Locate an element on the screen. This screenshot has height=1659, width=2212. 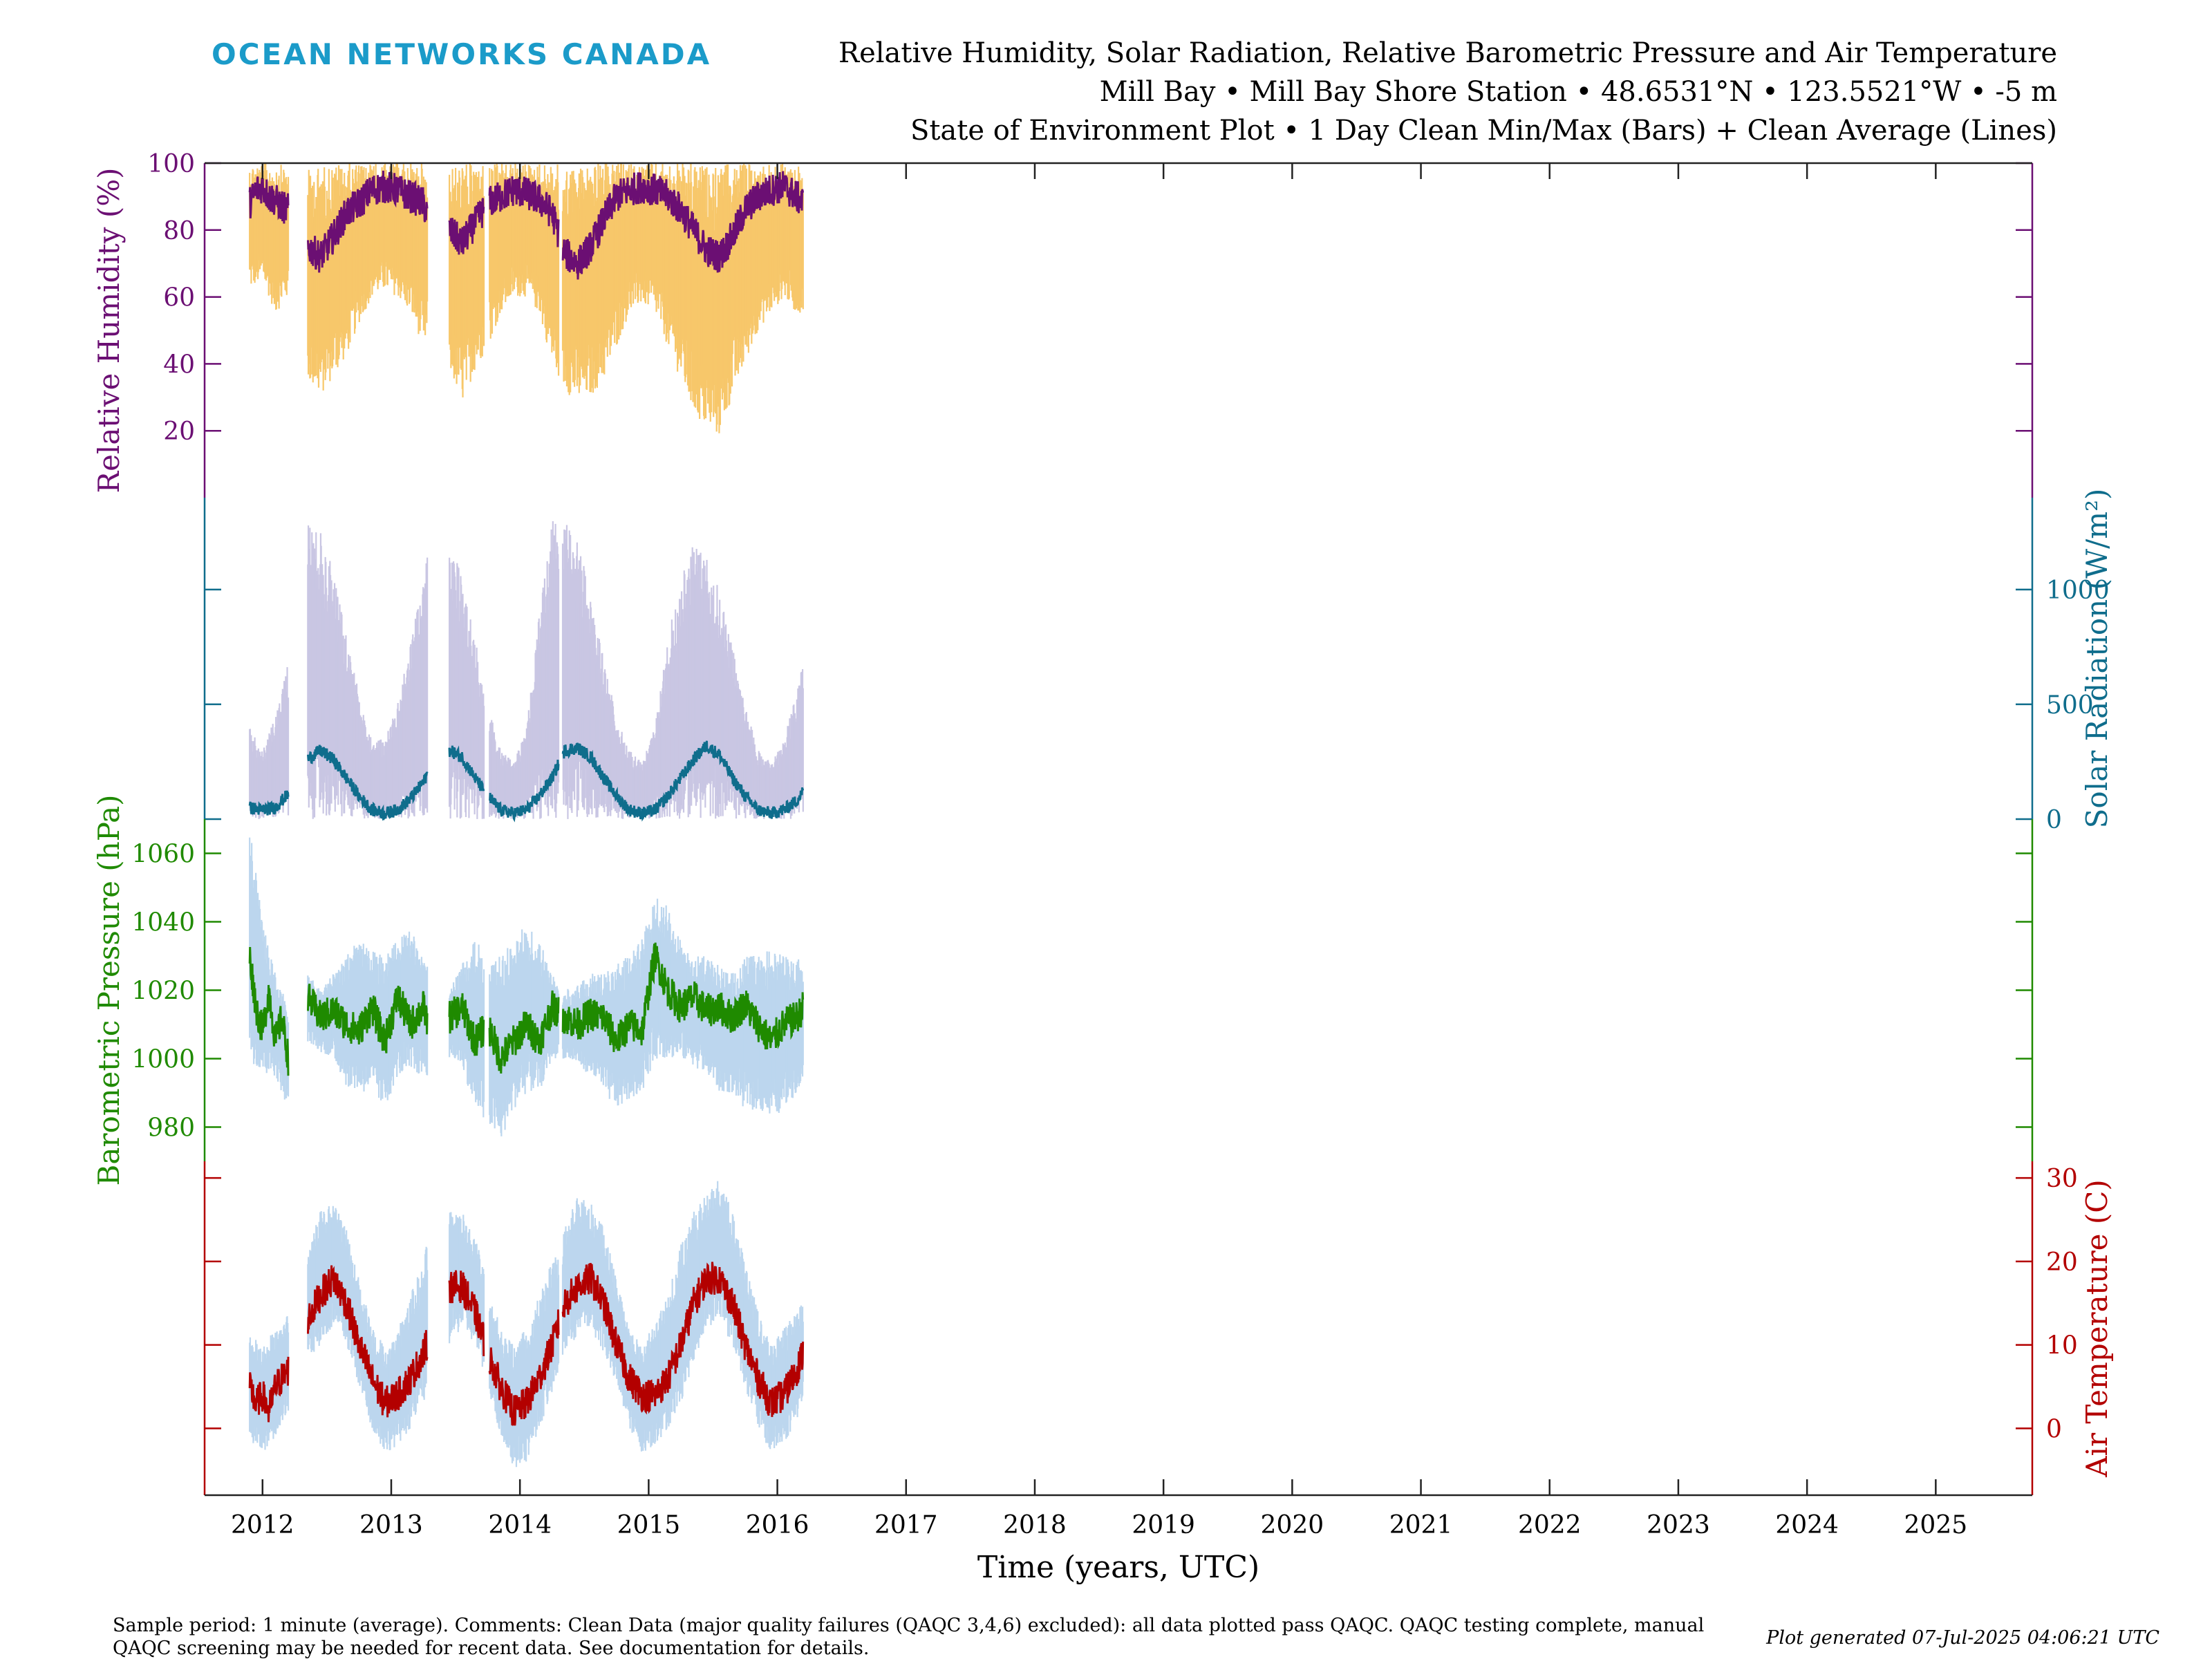
x-tick-label: 2016 is located at coordinates (777, 1525).